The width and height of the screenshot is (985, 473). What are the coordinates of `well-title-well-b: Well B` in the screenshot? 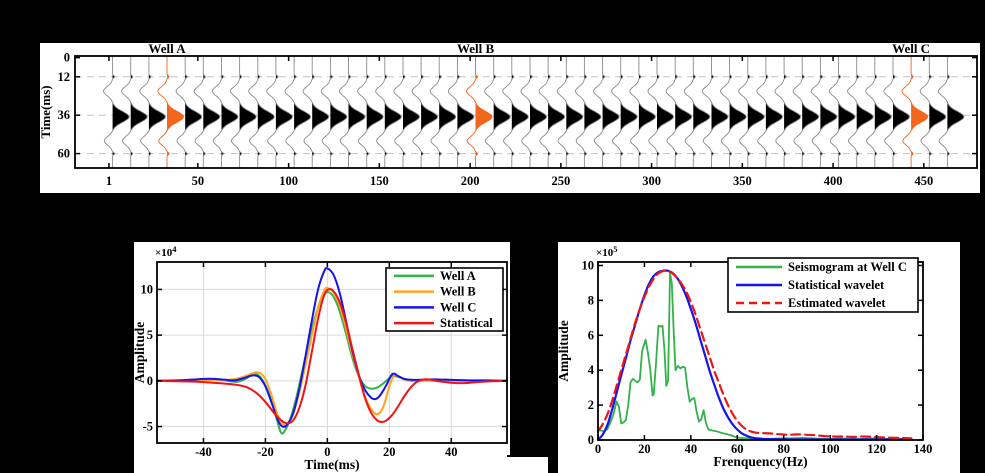 It's located at (476, 49).